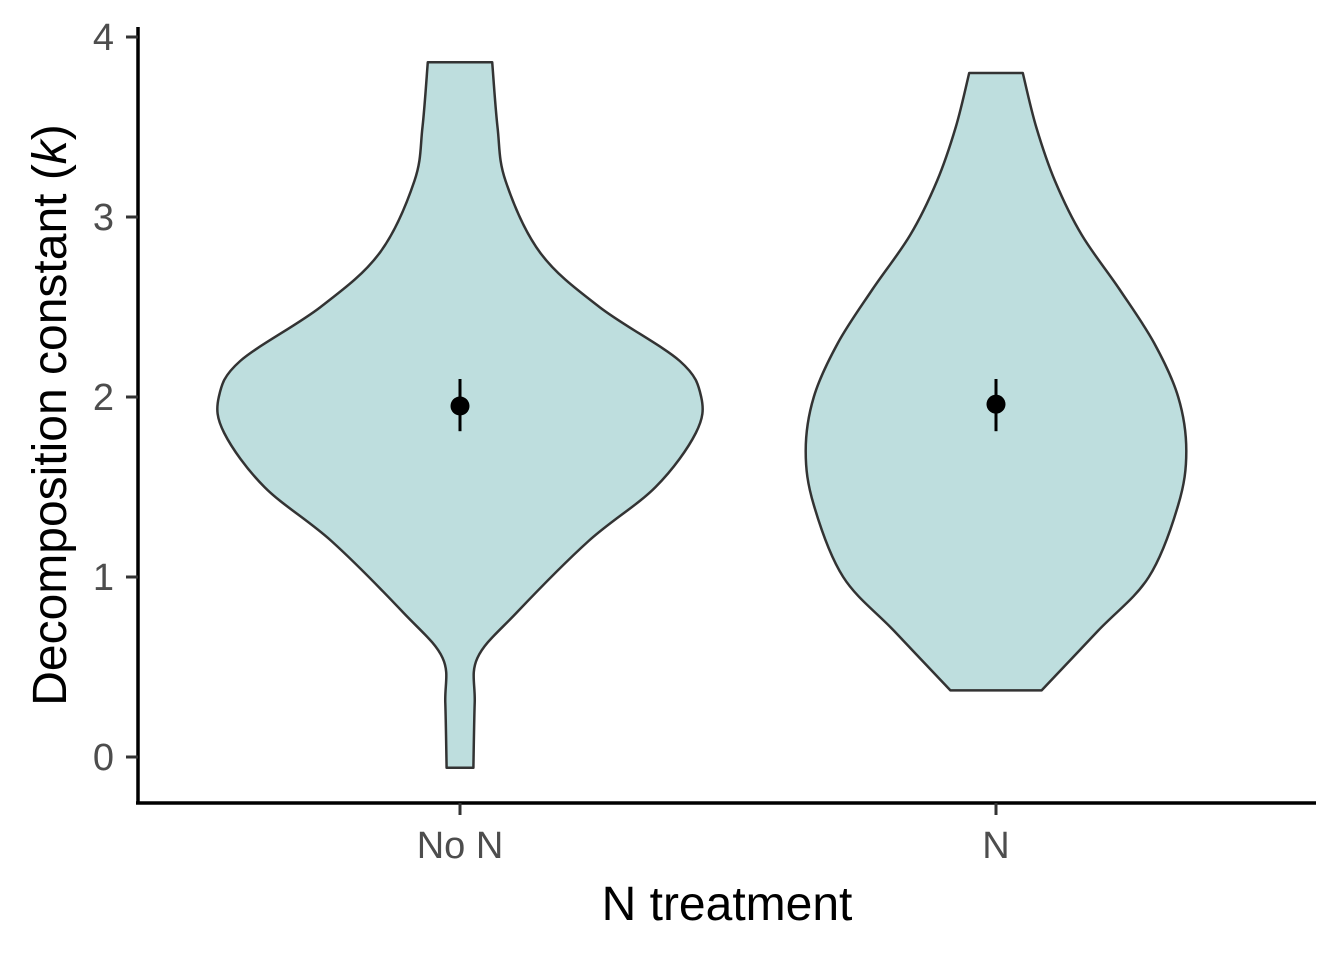 The height and width of the screenshot is (960, 1344). What do you see at coordinates (728, 405) in the screenshot?
I see `points-layer` at bounding box center [728, 405].